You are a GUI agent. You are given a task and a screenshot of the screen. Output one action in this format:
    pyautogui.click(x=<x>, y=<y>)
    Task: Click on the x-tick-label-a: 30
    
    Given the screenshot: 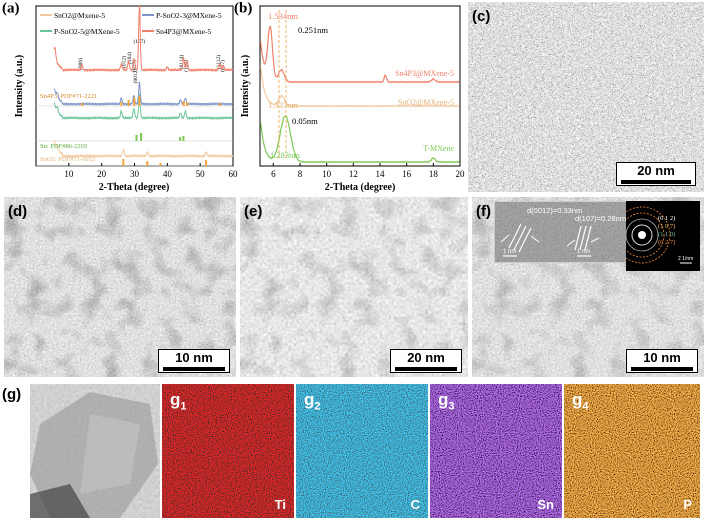 What is the action you would take?
    pyautogui.click(x=135, y=174)
    